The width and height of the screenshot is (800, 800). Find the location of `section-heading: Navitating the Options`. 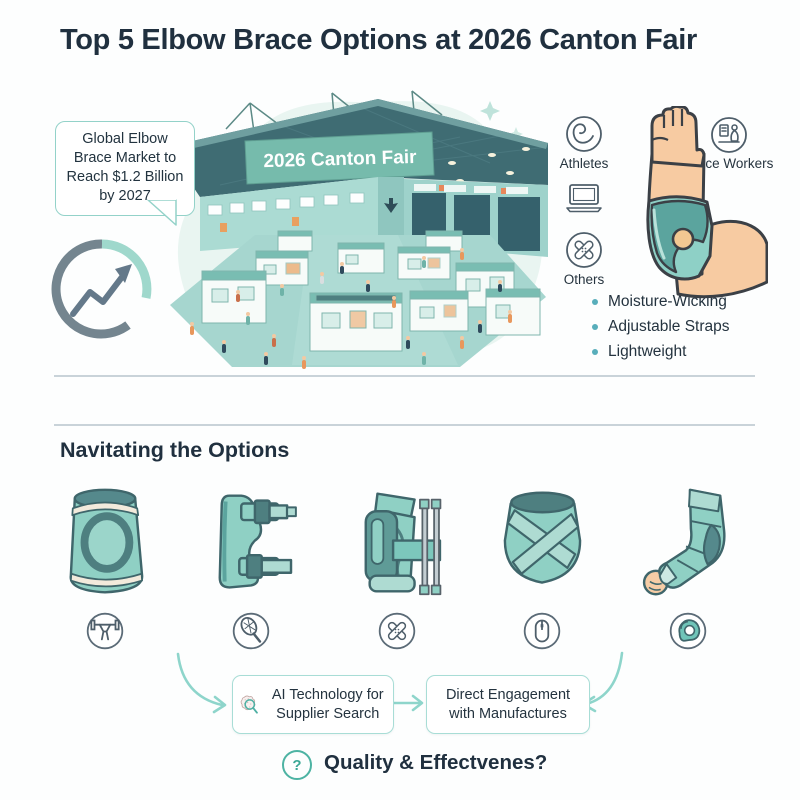

section-heading: Navitating the Options is located at coordinates (175, 450).